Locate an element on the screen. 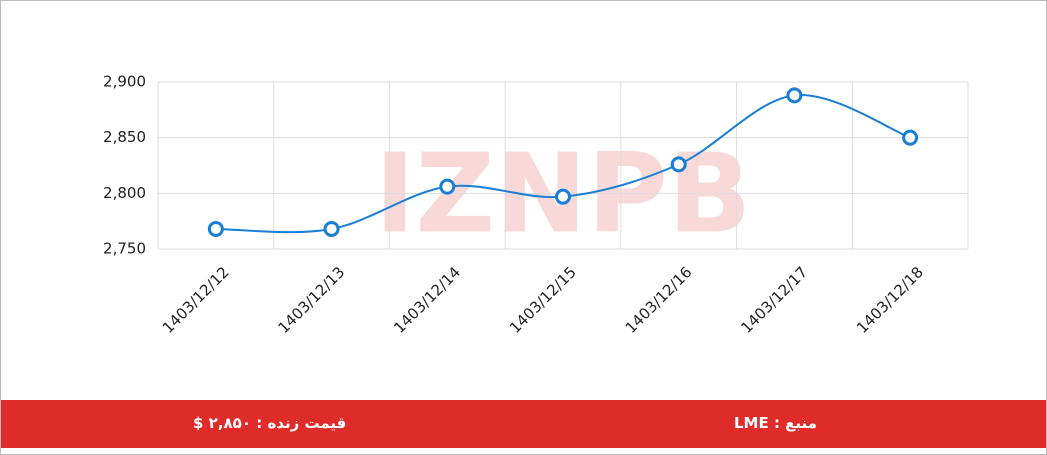  x-tick-label: 1403/12/14 is located at coordinates (427, 300).